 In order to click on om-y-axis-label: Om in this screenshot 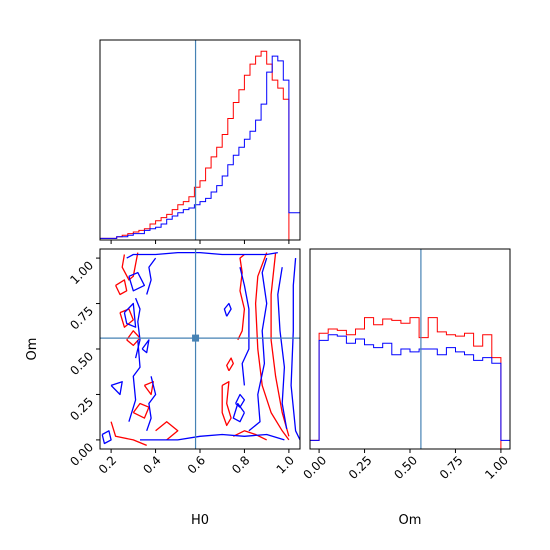, I will do `click(32, 349)`.